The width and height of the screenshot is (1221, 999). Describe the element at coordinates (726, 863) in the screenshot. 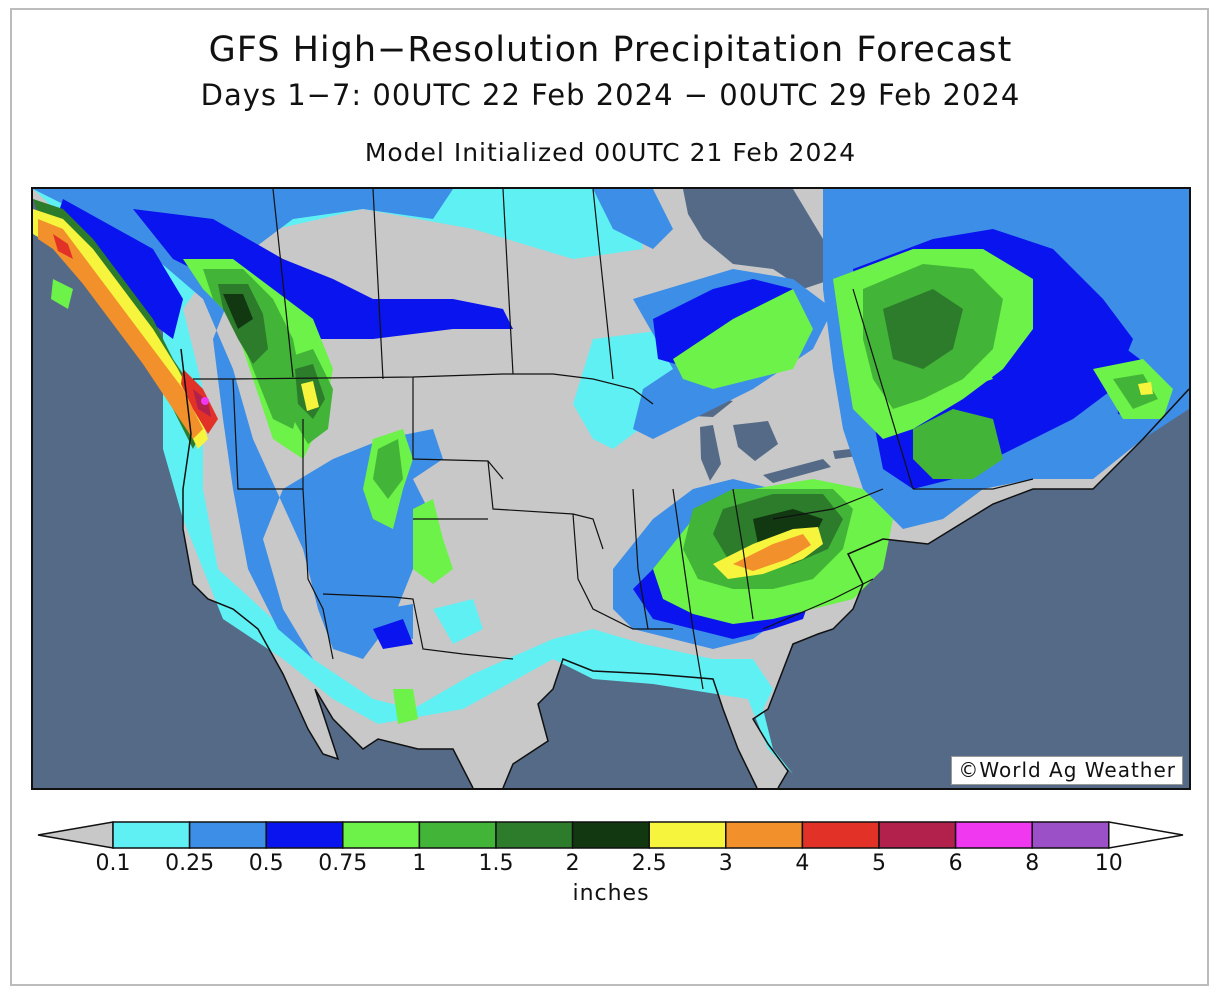

I see `legend-tick-label: 3` at that location.